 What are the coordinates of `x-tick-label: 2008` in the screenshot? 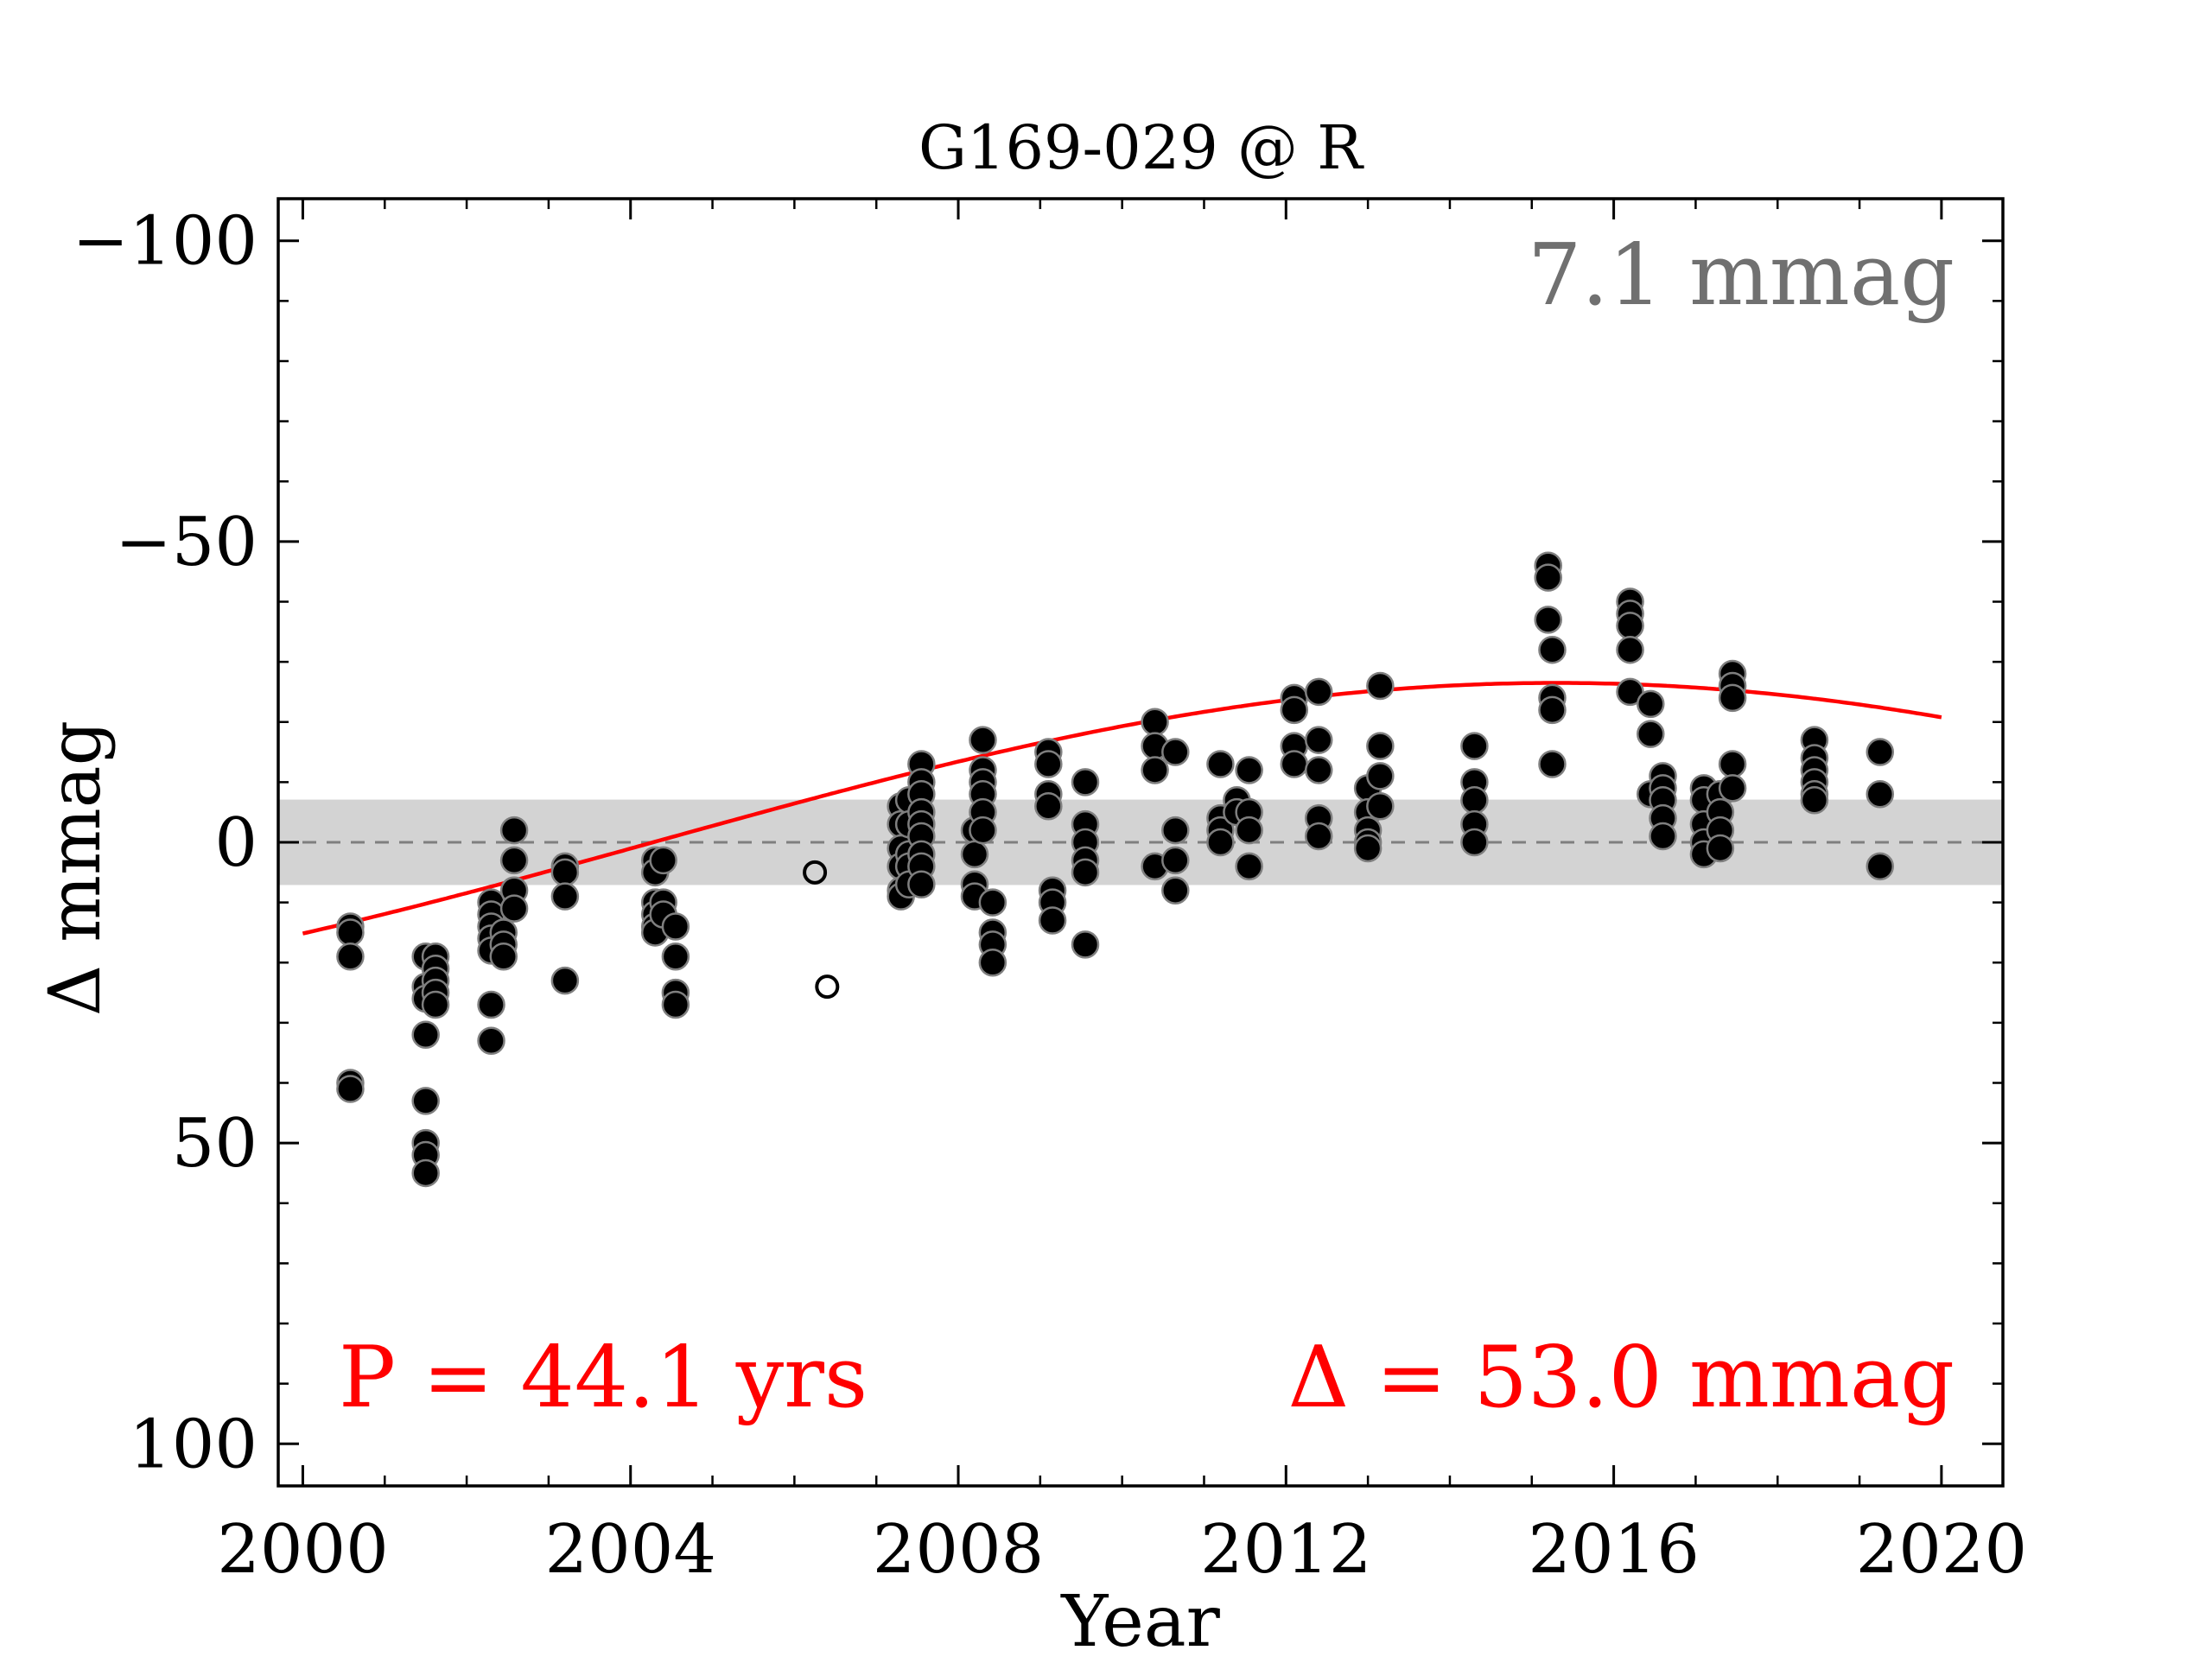 It's located at (959, 1550).